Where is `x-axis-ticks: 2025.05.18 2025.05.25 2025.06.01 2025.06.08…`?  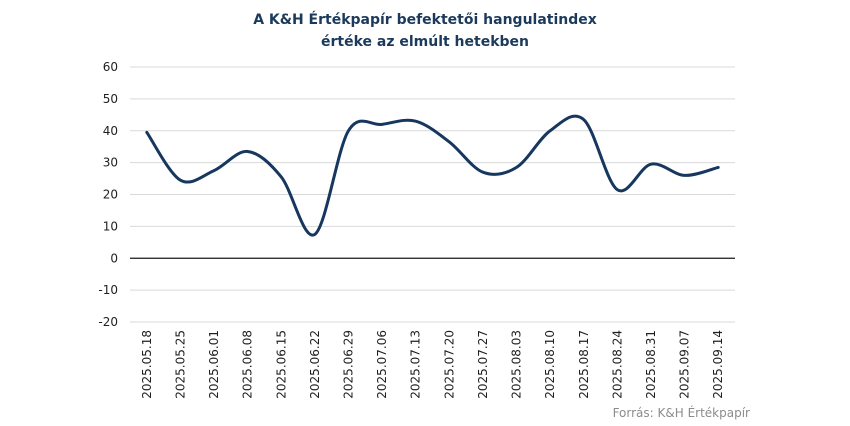 x-axis-ticks: 2025.05.18 2025.05.25 2025.06.01 2025.06.08… is located at coordinates (432, 364).